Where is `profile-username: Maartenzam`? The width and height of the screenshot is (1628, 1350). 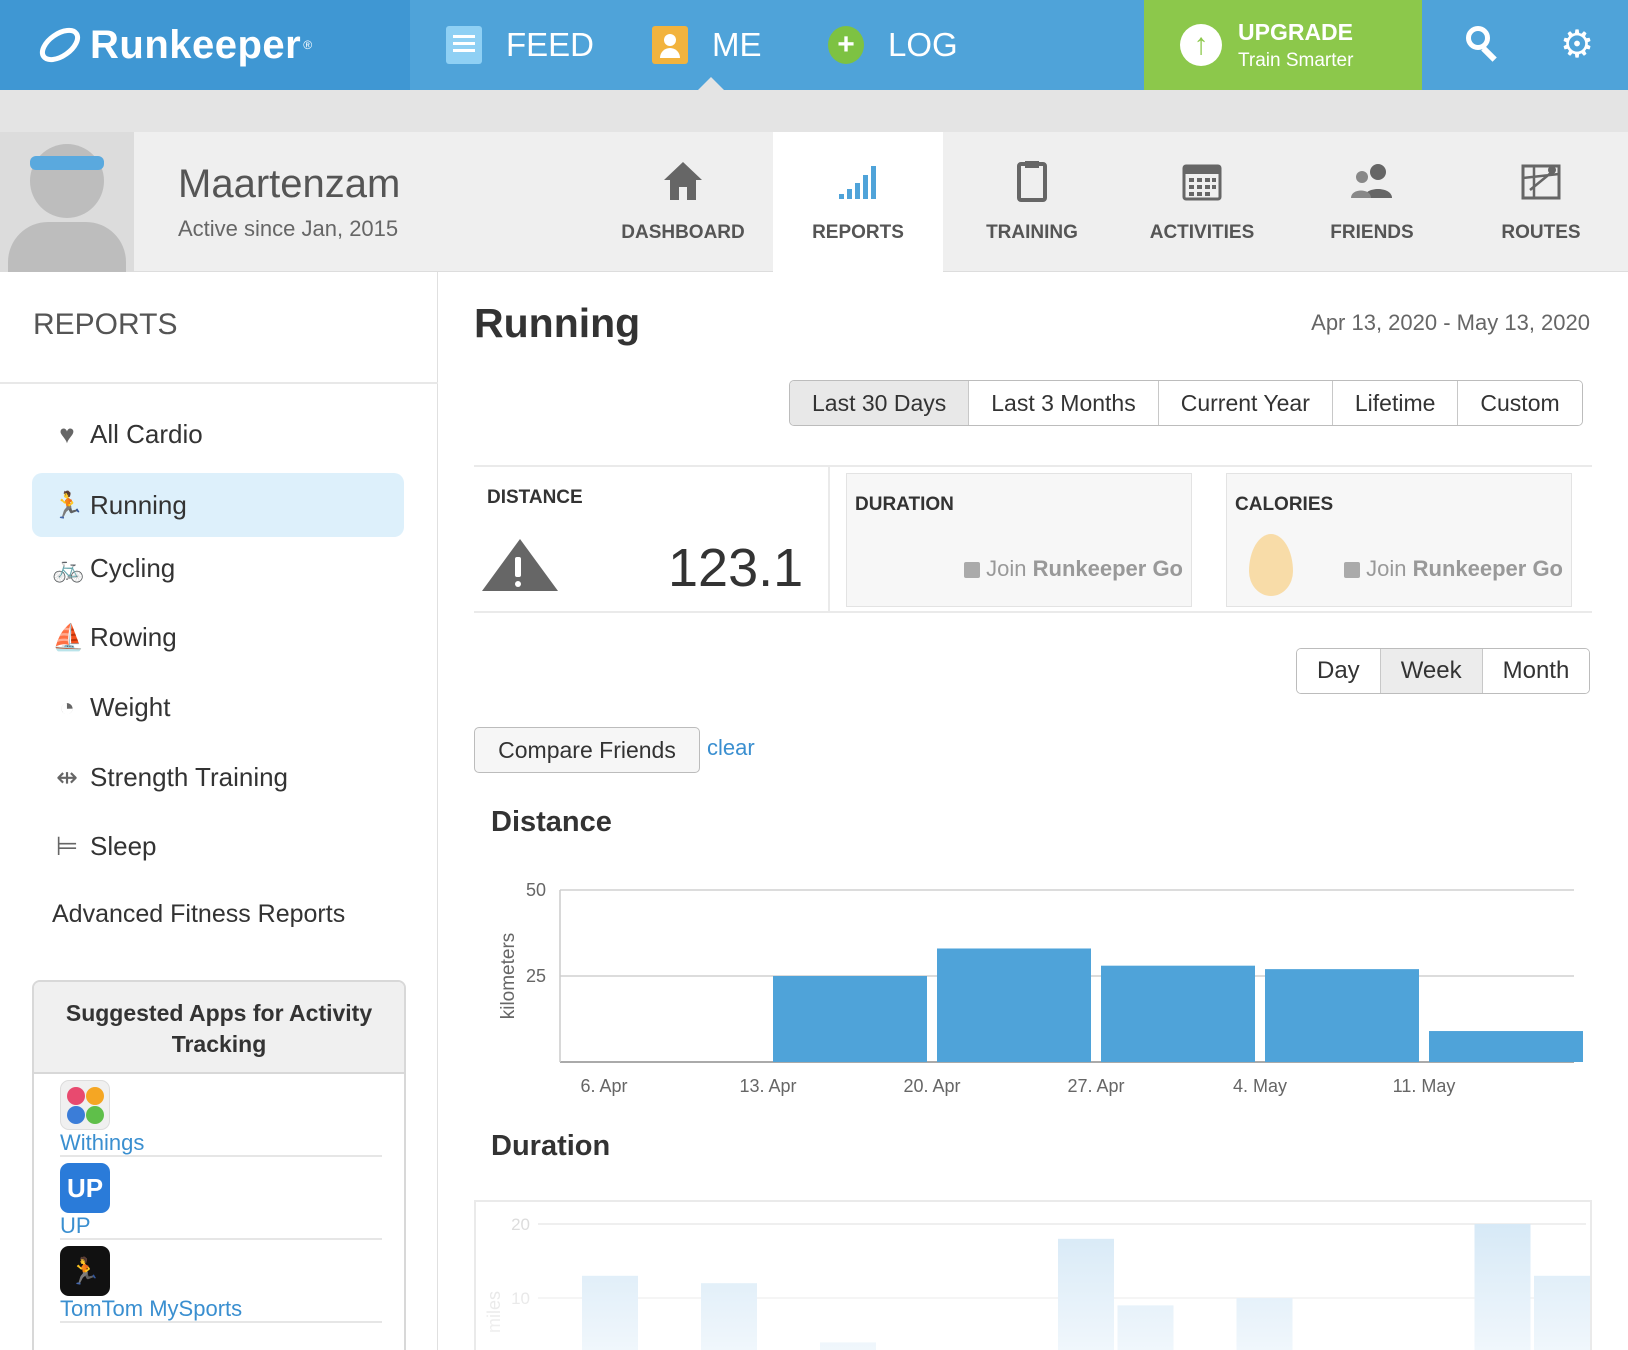
profile-username: Maartenzam is located at coordinates (289, 184).